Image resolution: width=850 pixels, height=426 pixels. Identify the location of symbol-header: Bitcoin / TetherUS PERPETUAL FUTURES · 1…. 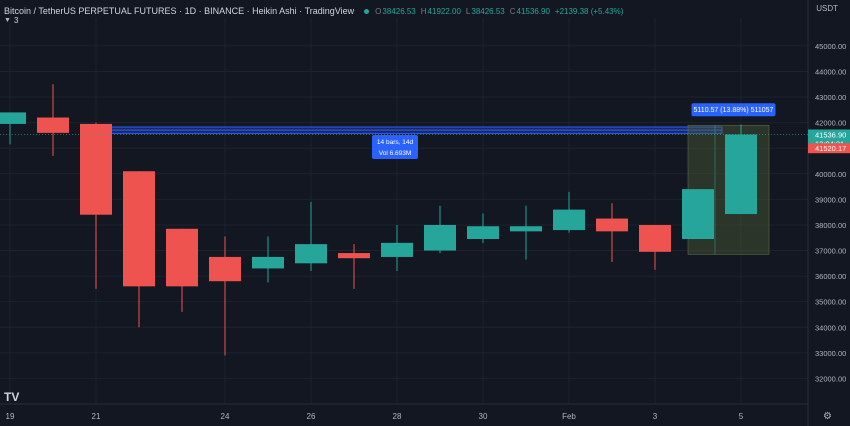
(314, 11).